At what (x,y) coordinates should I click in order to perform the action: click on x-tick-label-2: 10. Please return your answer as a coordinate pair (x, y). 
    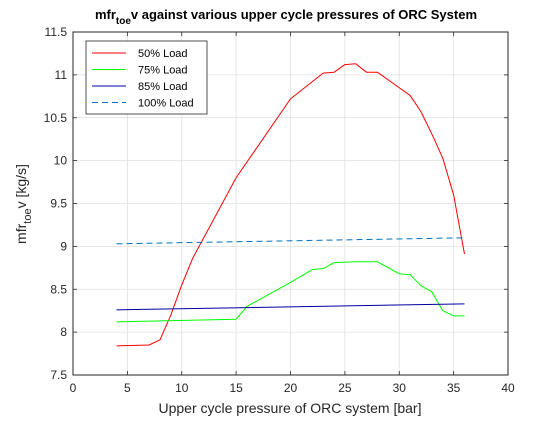
    Looking at the image, I should click on (182, 388).